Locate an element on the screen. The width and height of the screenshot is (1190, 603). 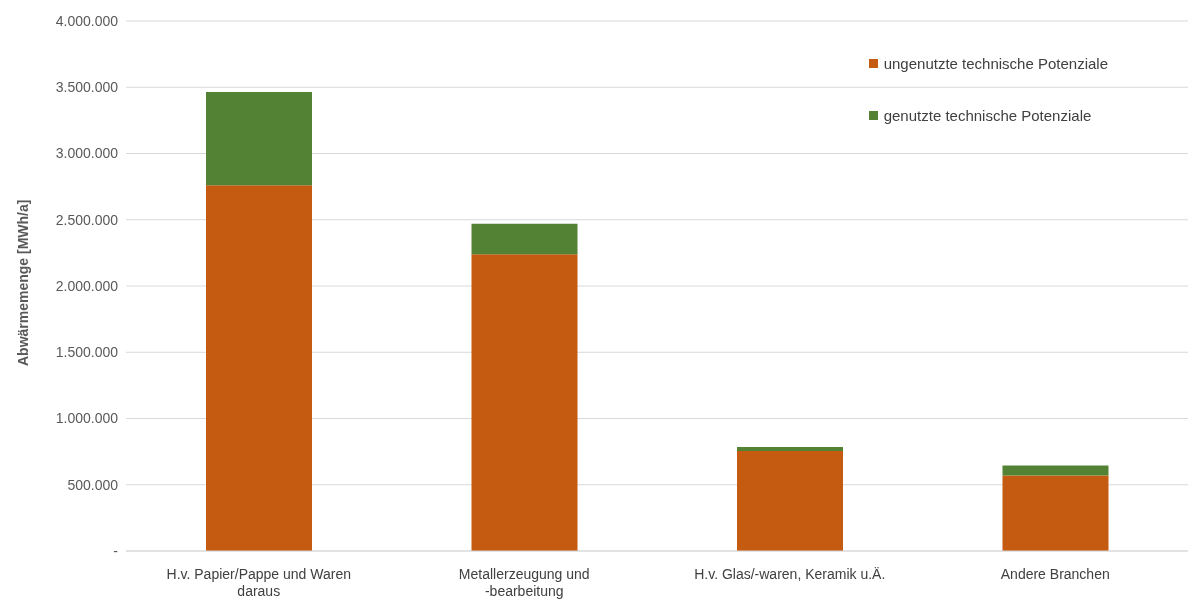
x-tick-label: H.v. Glas/-waren, Keramik u.Ä. is located at coordinates (790, 574).